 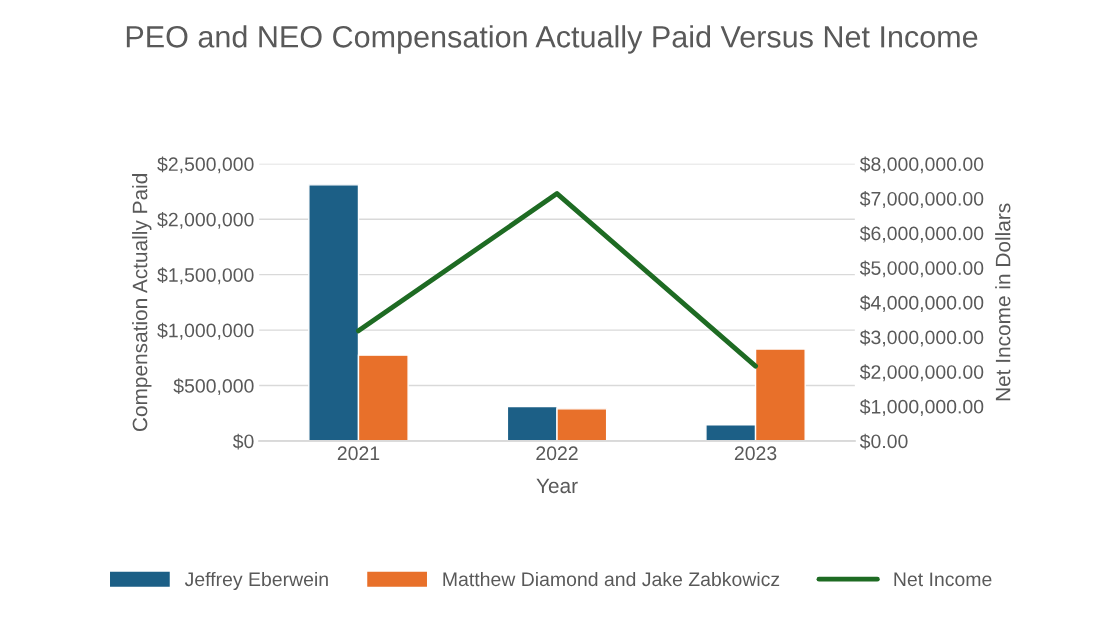 What do you see at coordinates (921, 234) in the screenshot?
I see `y2-tick-label: $6,000,000.00` at bounding box center [921, 234].